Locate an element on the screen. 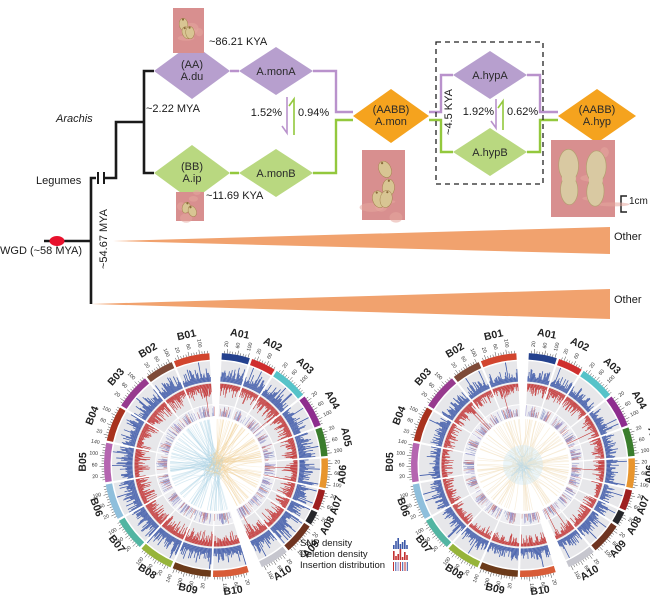 This screenshot has height=602, width=650. insertion-track-B04 is located at coordinates (474, 443).